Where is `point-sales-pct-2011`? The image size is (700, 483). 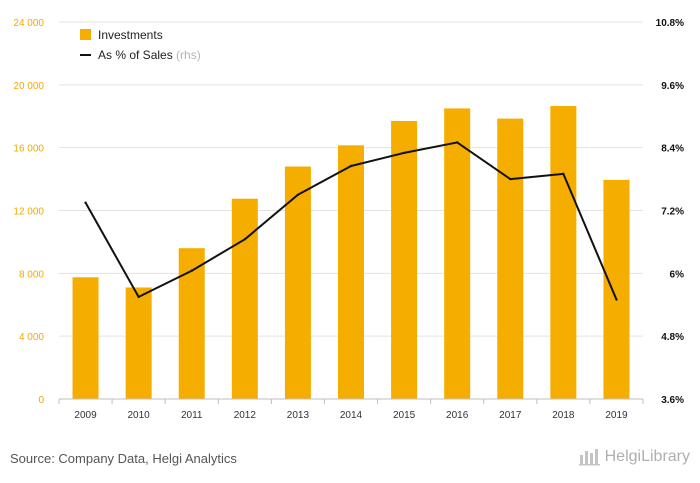 point-sales-pct-2011 is located at coordinates (191, 270).